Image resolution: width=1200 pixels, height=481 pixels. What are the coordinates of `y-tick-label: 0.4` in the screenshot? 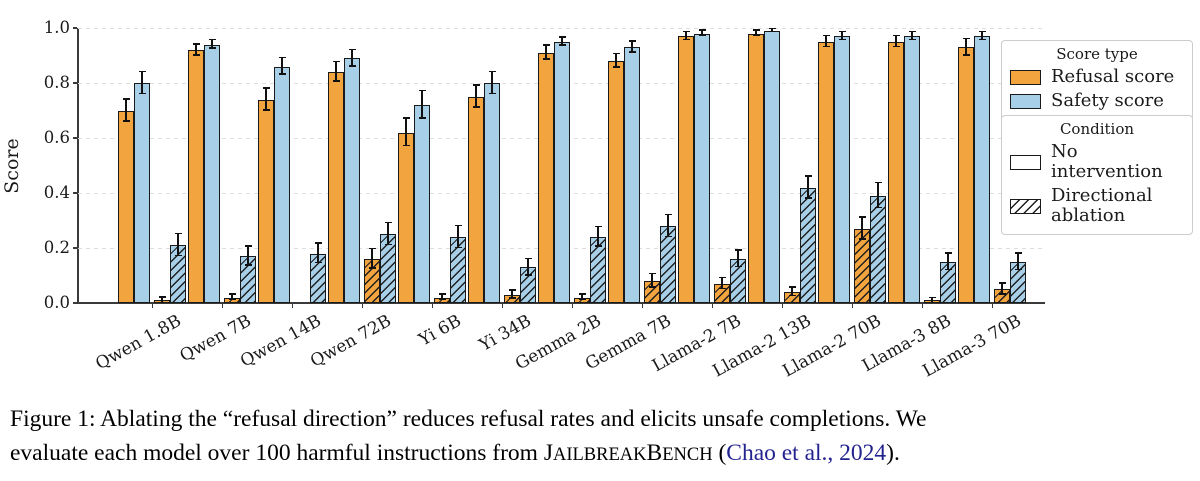 It's located at (56, 192).